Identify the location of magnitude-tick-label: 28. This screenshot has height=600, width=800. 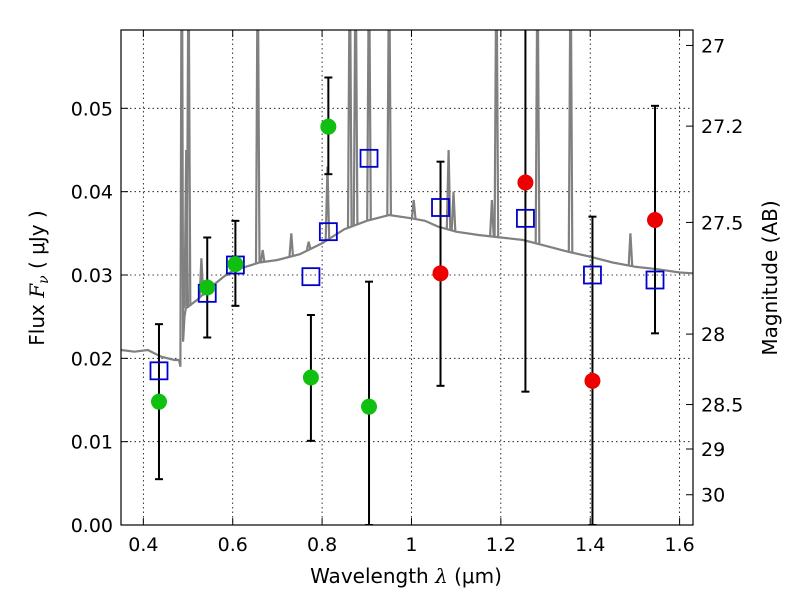
(713, 335).